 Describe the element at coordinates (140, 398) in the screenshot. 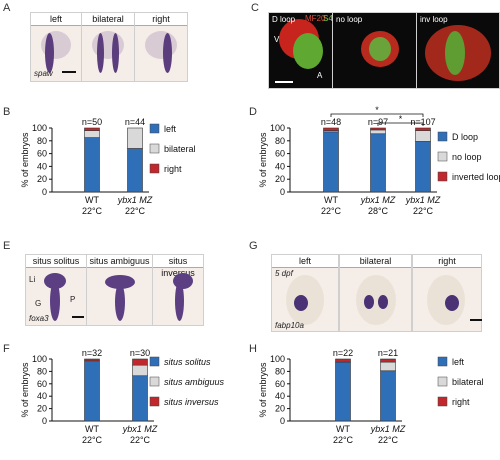

I see `bar-segment-situs-solitus` at that location.